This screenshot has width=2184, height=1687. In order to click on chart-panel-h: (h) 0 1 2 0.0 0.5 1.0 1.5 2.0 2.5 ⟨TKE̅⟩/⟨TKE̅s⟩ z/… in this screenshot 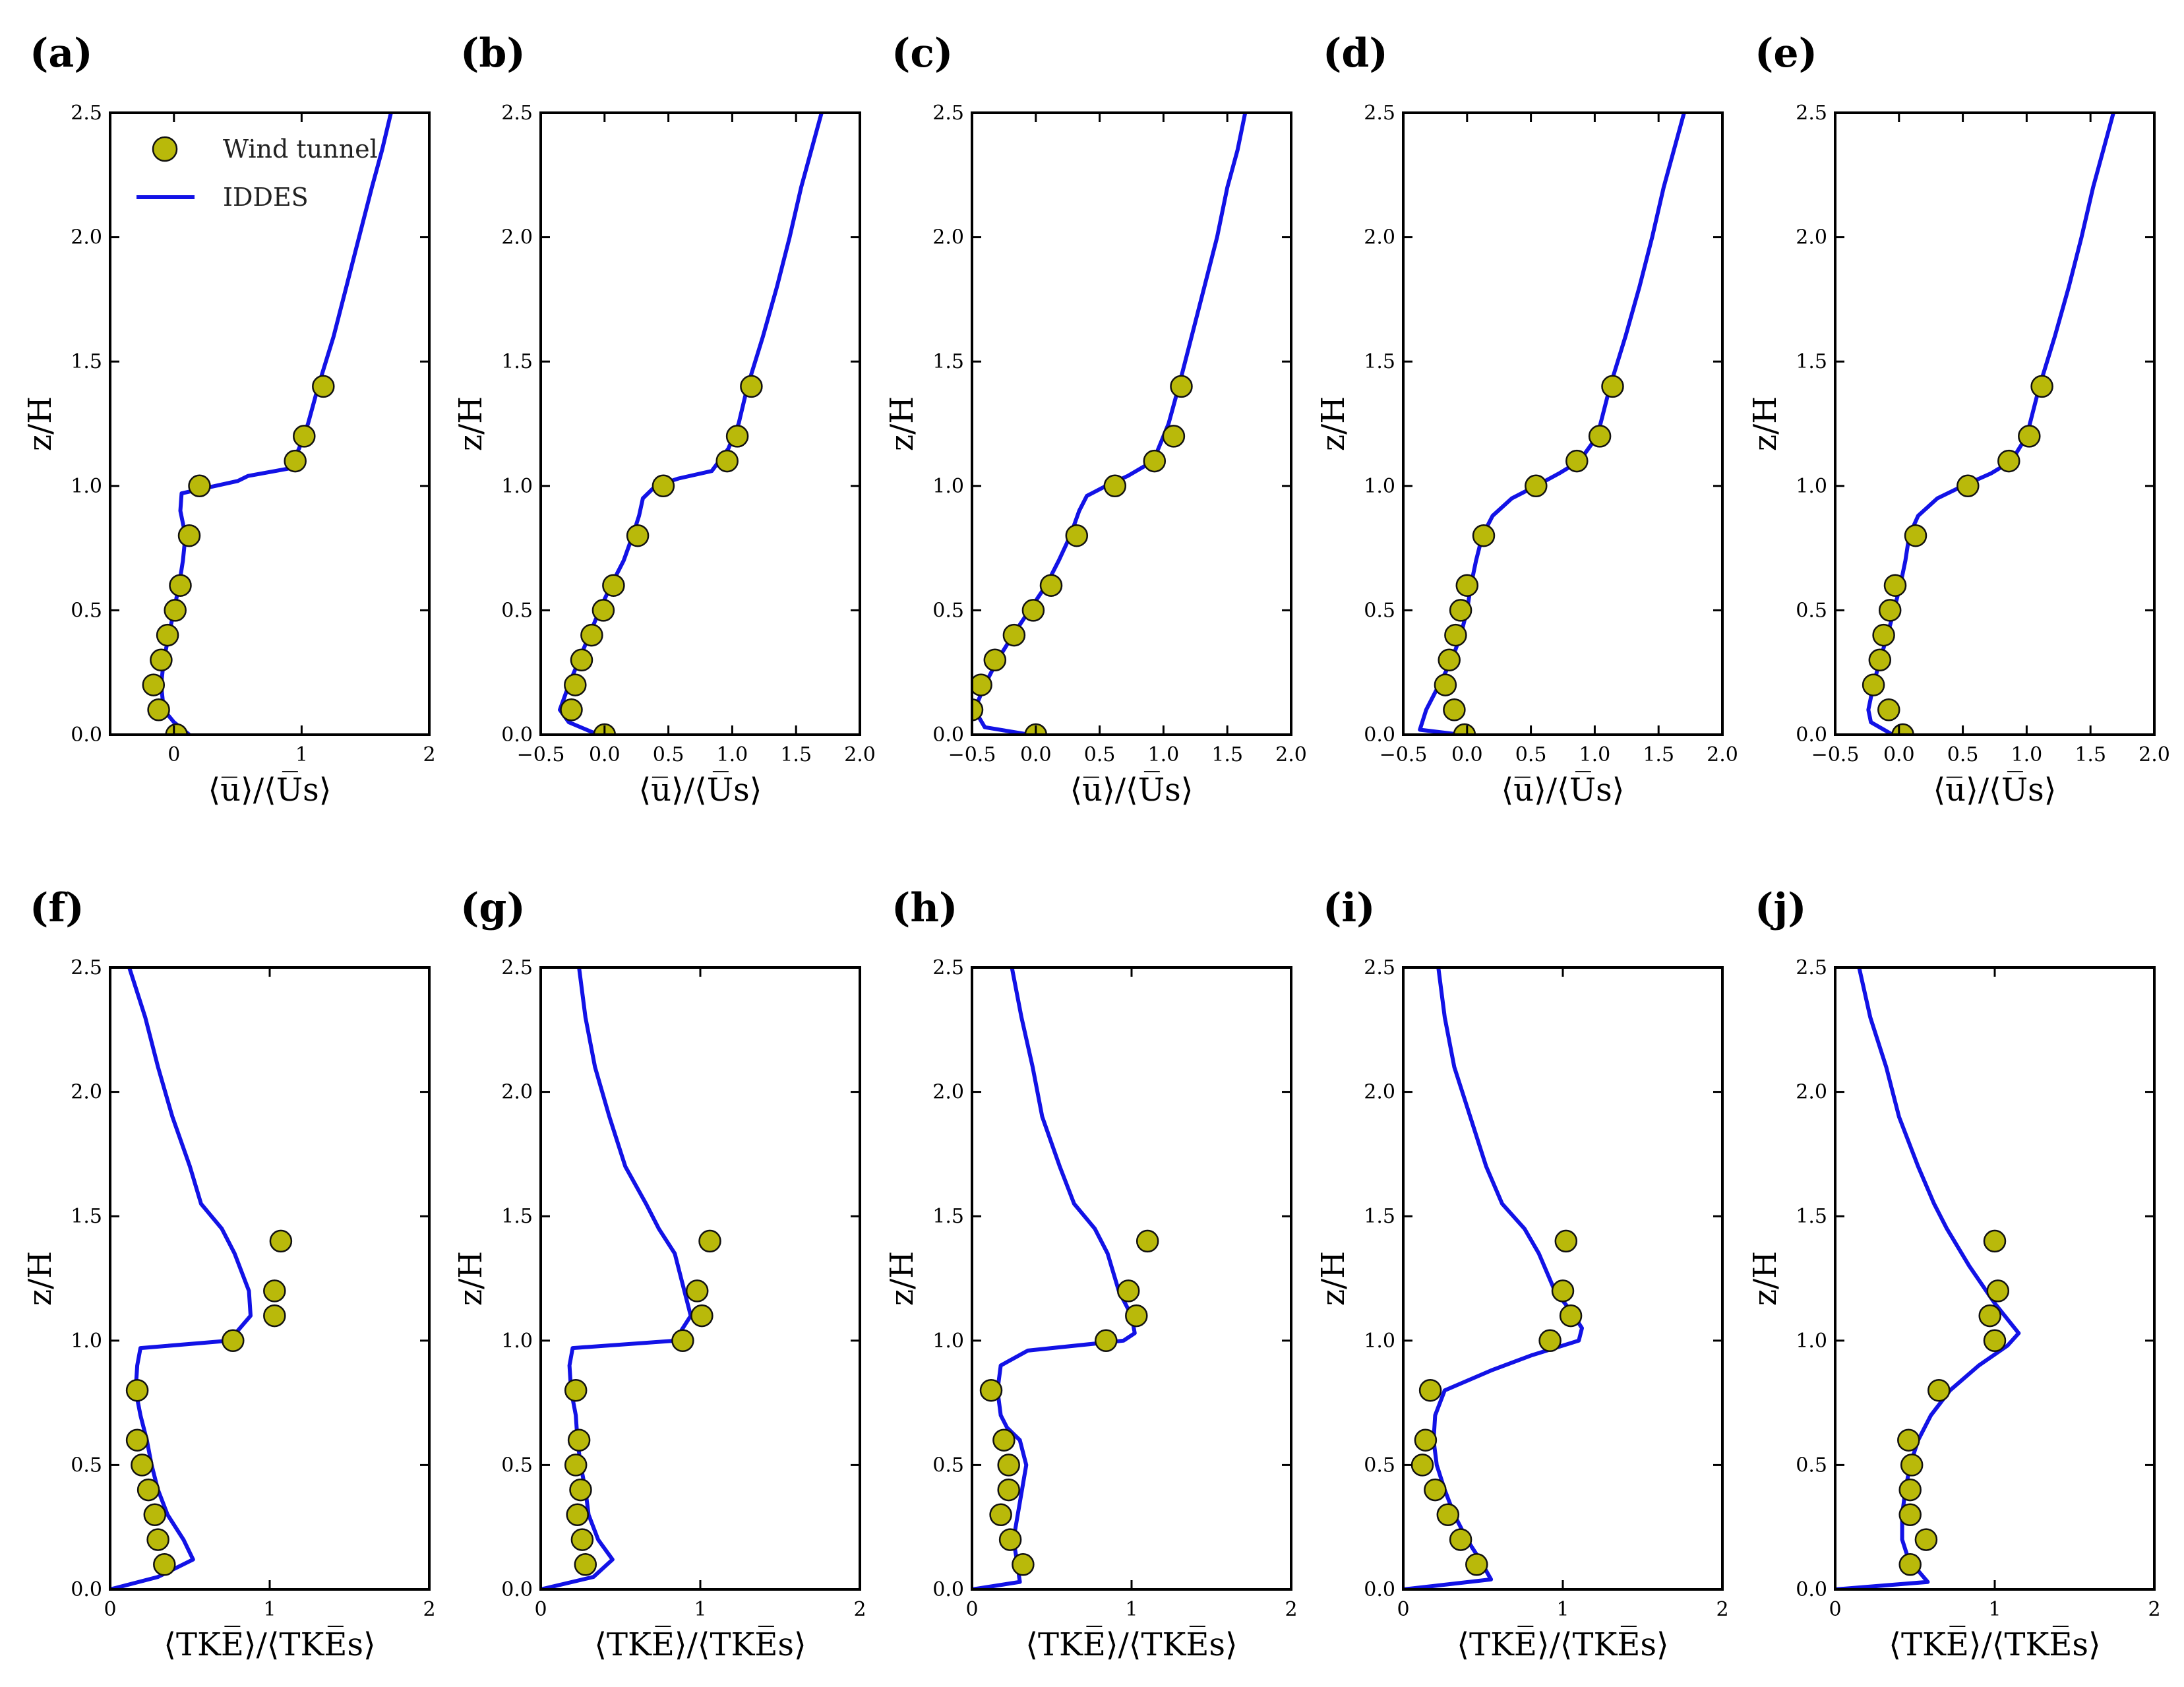, I will do `click(1091, 1274)`.